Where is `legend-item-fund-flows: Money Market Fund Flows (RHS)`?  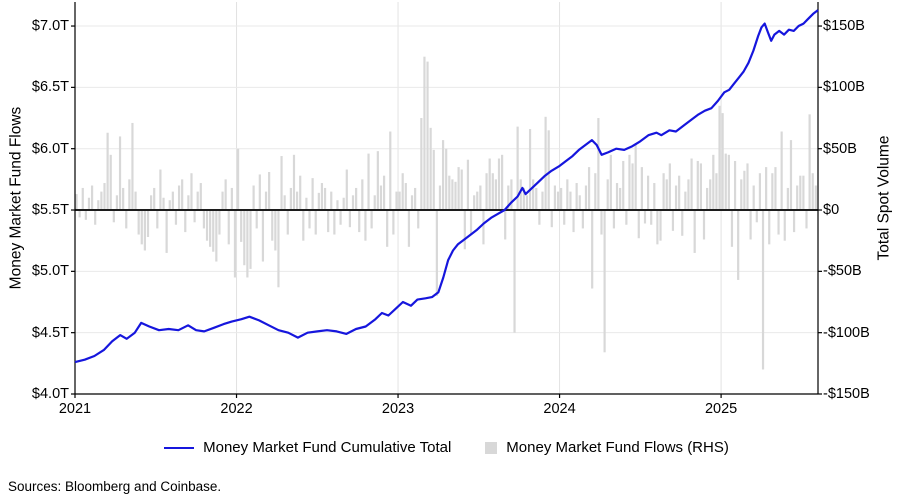
legend-item-fund-flows: Money Market Fund Flows (RHS) is located at coordinates (607, 447).